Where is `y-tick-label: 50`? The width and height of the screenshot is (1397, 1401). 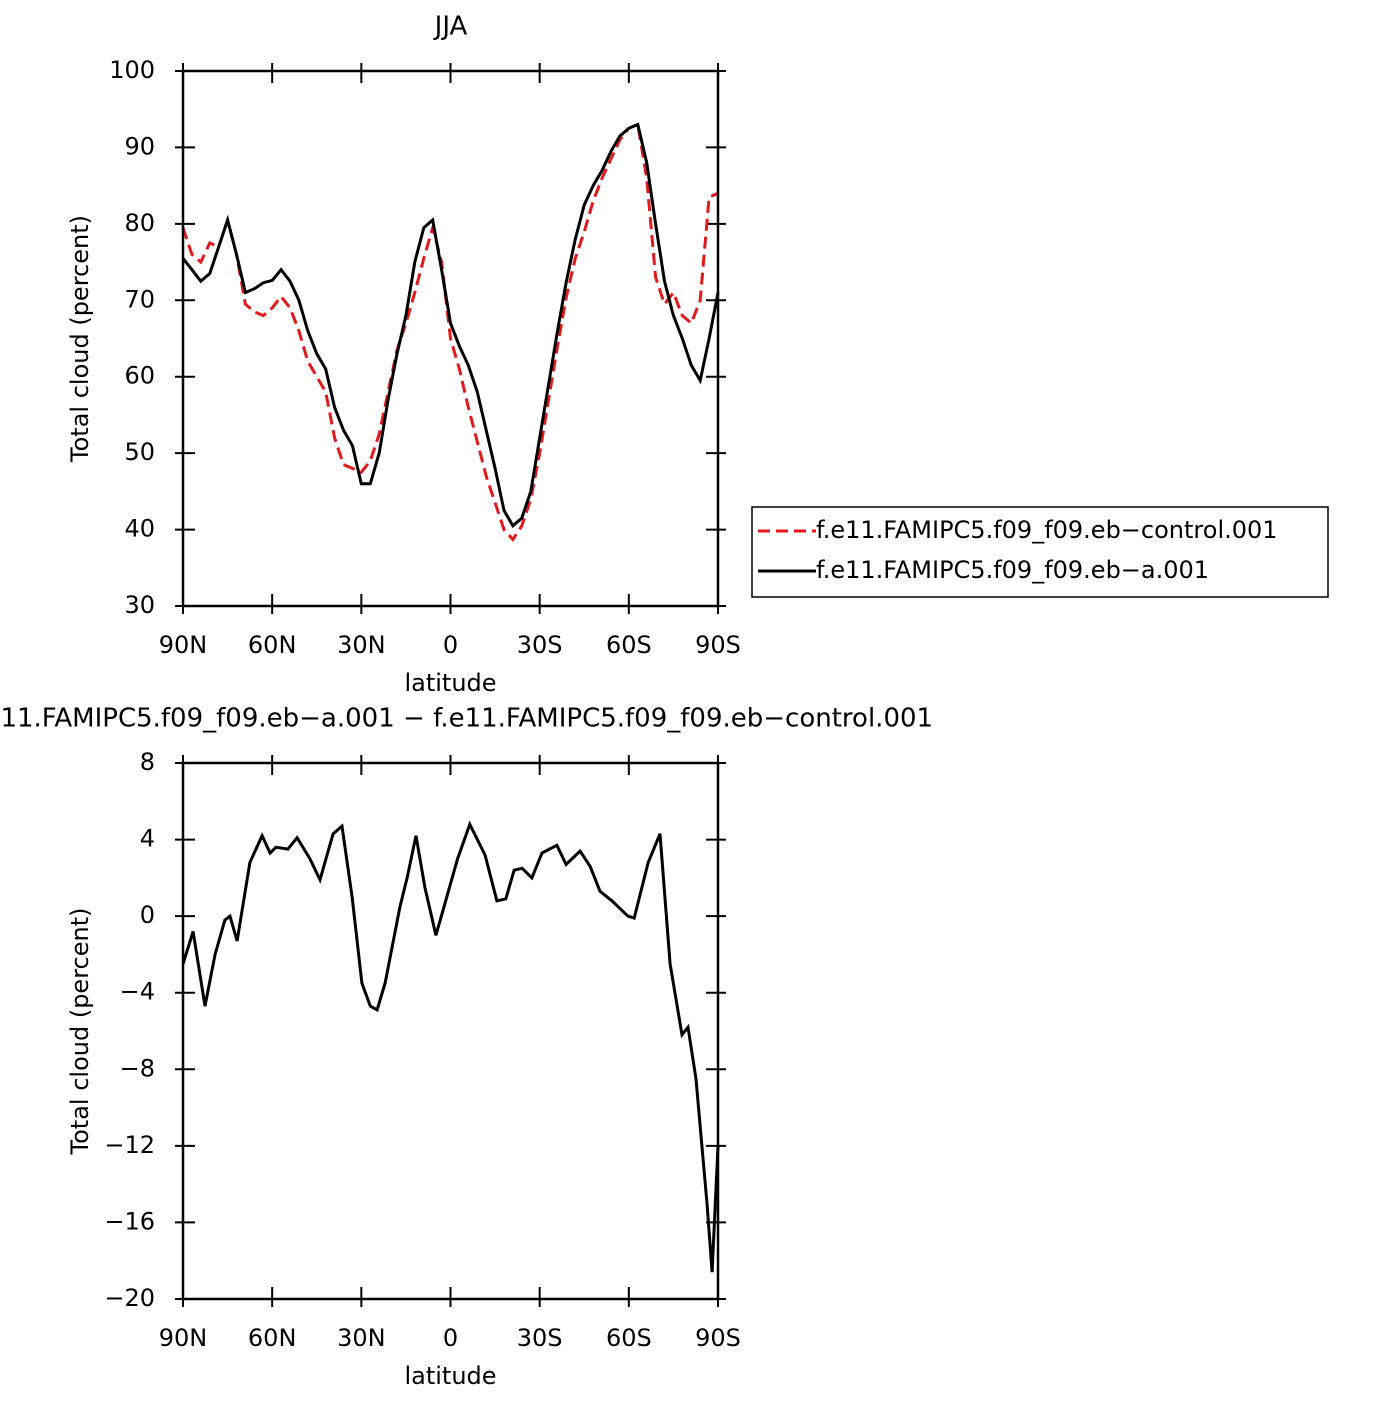 y-tick-label: 50 is located at coordinates (139, 452).